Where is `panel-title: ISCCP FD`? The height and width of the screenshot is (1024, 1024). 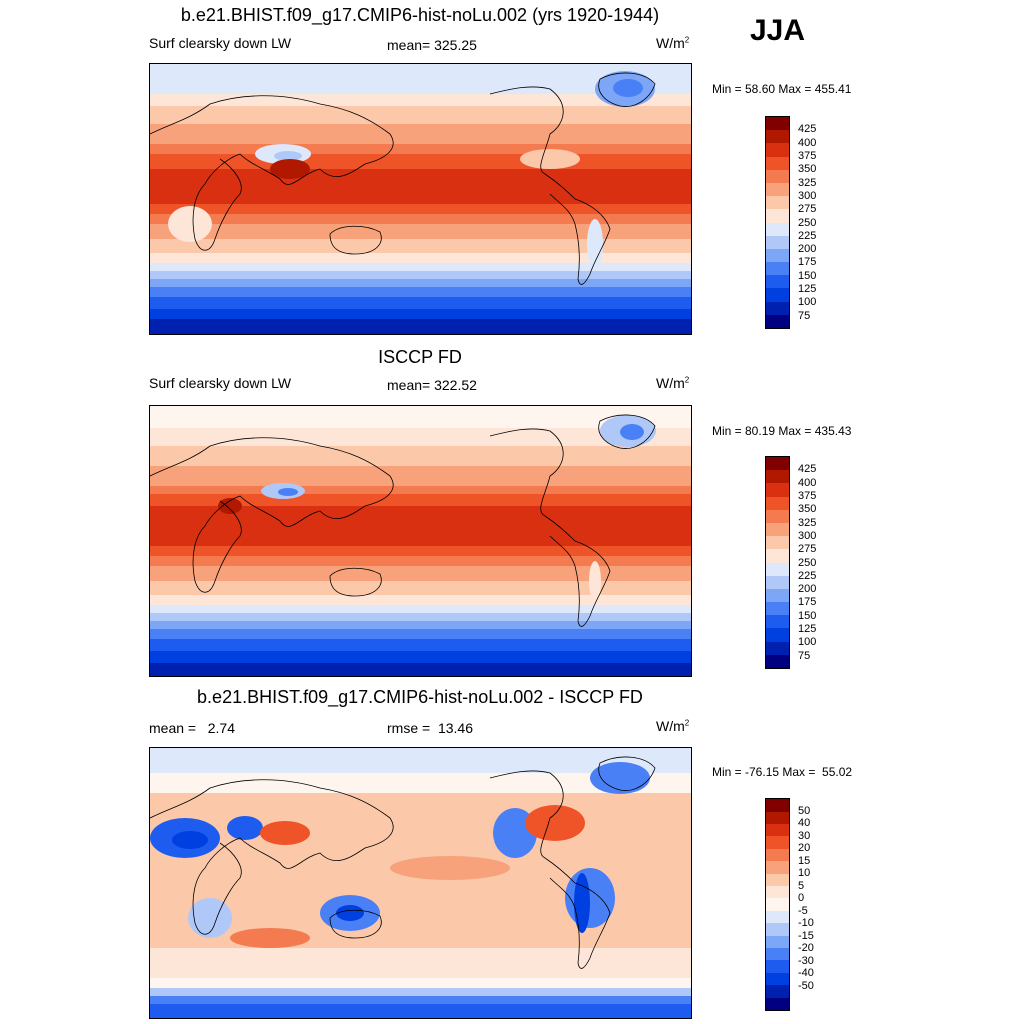
panel-title: ISCCP FD is located at coordinates (420, 357).